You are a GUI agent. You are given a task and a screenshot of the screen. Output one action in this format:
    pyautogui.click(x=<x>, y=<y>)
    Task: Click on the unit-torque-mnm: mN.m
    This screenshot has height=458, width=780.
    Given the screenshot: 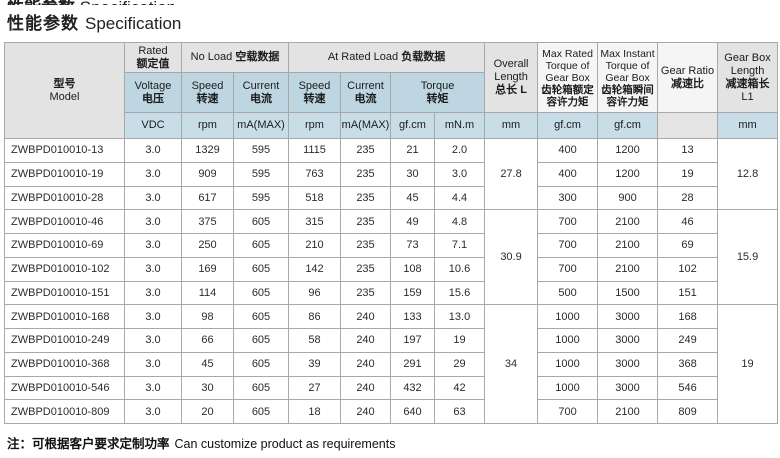 What is the action you would take?
    pyautogui.click(x=459, y=125)
    